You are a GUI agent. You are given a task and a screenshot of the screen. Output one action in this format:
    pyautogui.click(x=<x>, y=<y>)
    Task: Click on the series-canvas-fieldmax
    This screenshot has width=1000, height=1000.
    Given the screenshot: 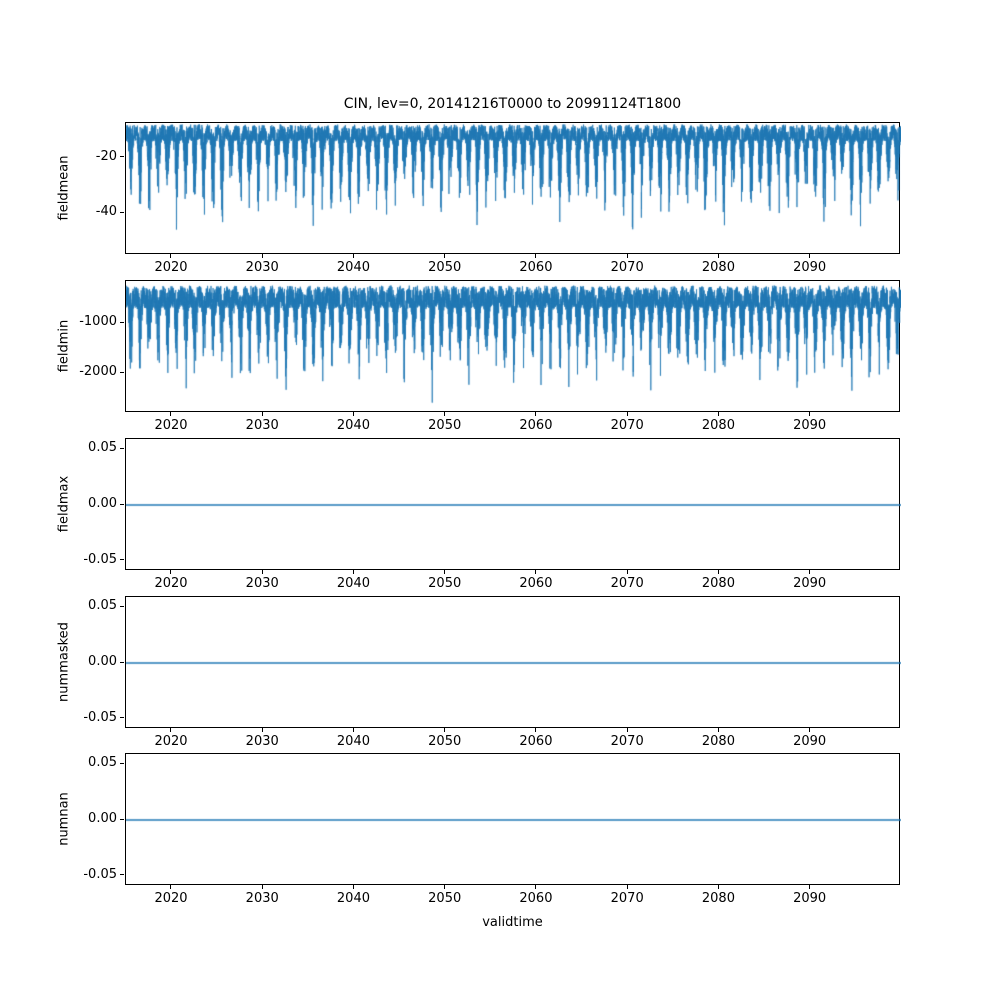 What is the action you would take?
    pyautogui.click(x=513, y=505)
    